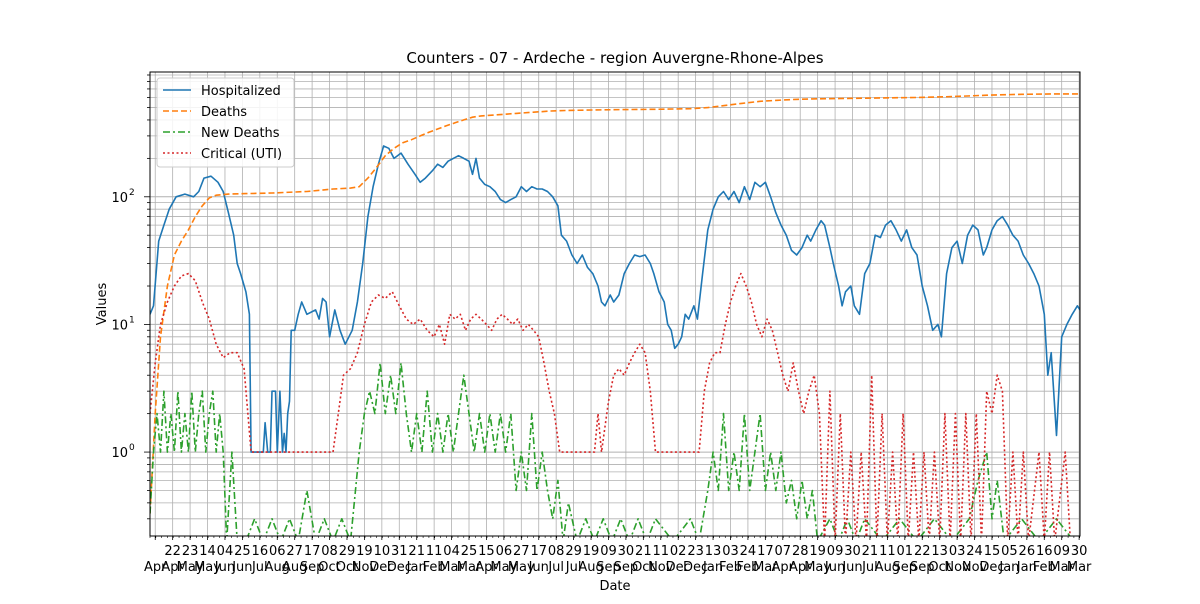 The width and height of the screenshot is (1200, 604). I want to click on x-tick-day-label: 28, so click(800, 551).